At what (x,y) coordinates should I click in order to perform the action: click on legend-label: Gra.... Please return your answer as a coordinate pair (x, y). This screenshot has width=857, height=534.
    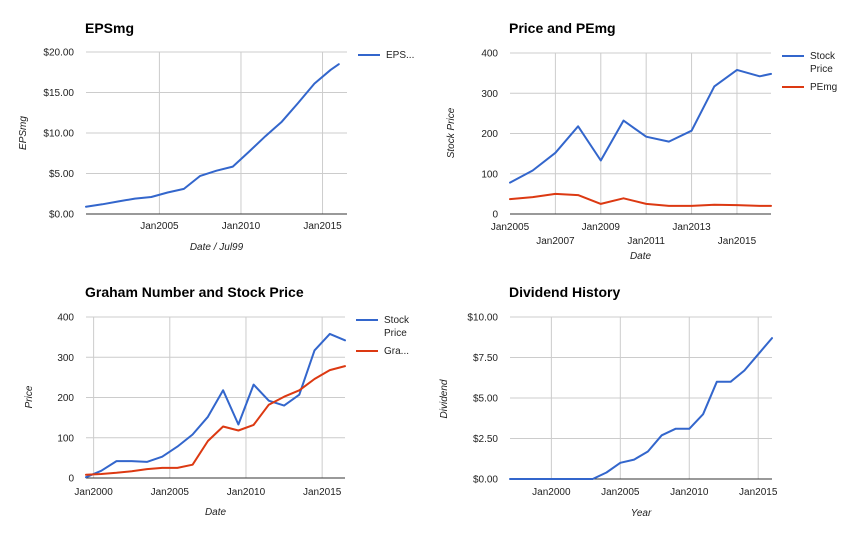
    Looking at the image, I should click on (396, 351).